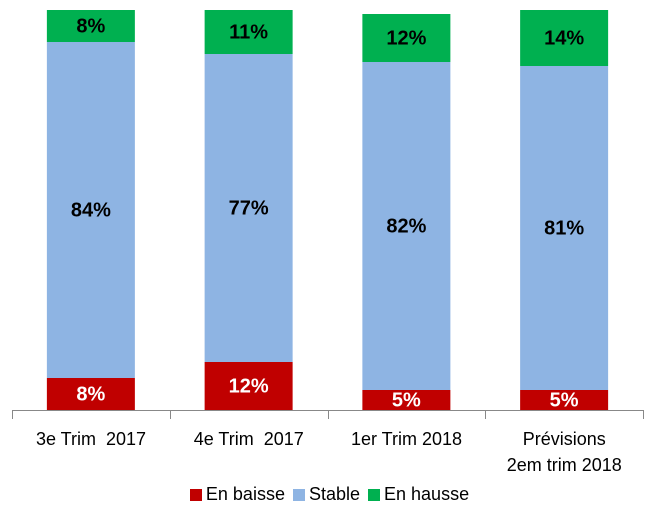 The width and height of the screenshot is (659, 511). Describe the element at coordinates (91, 439) in the screenshot. I see `x-tick-label: 3e Trim 2017` at that location.